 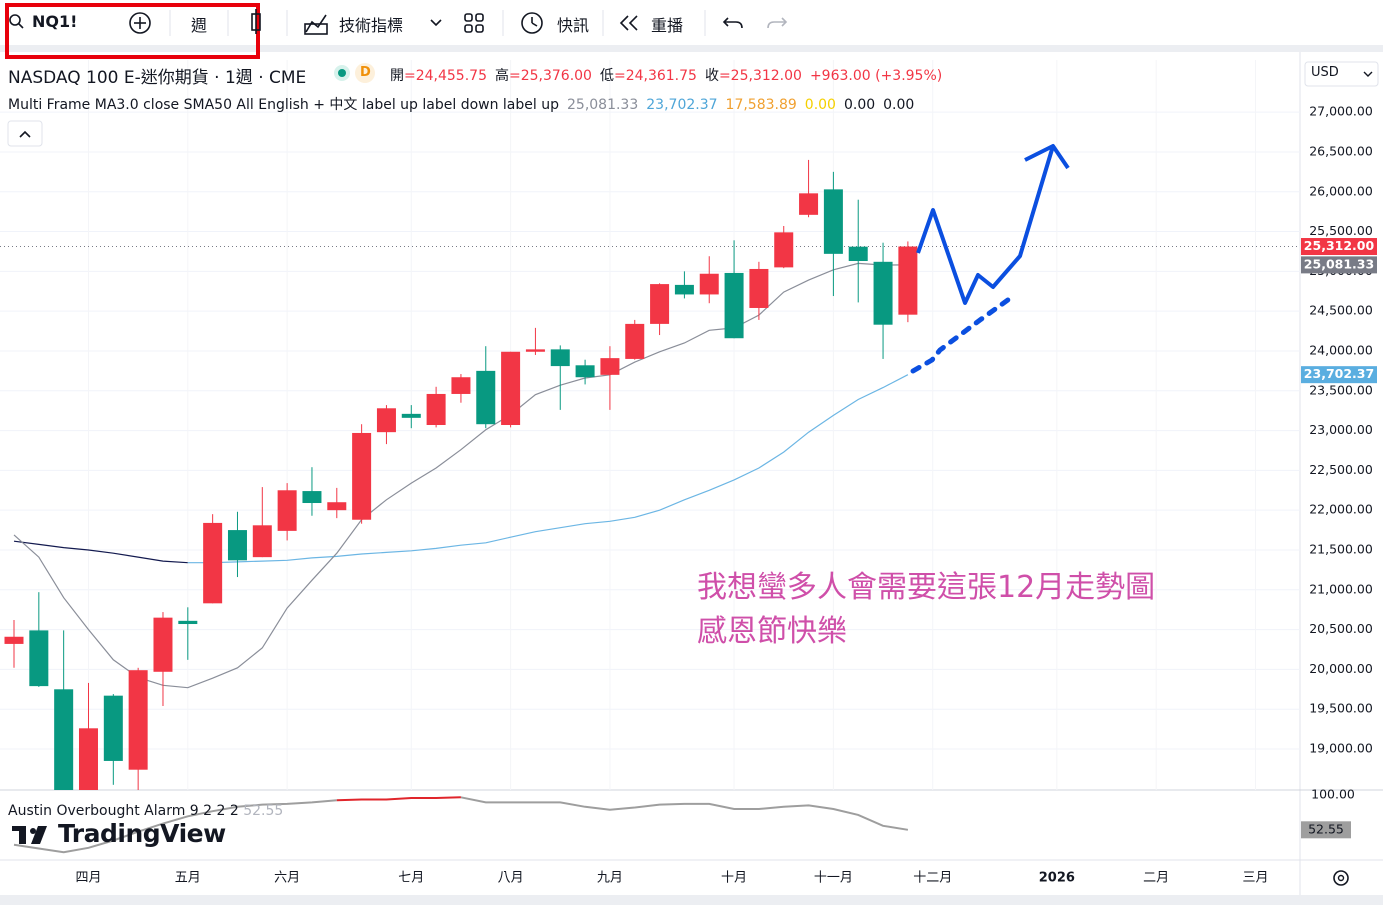 What do you see at coordinates (1341, 74) in the screenshot?
I see `currency-select` at bounding box center [1341, 74].